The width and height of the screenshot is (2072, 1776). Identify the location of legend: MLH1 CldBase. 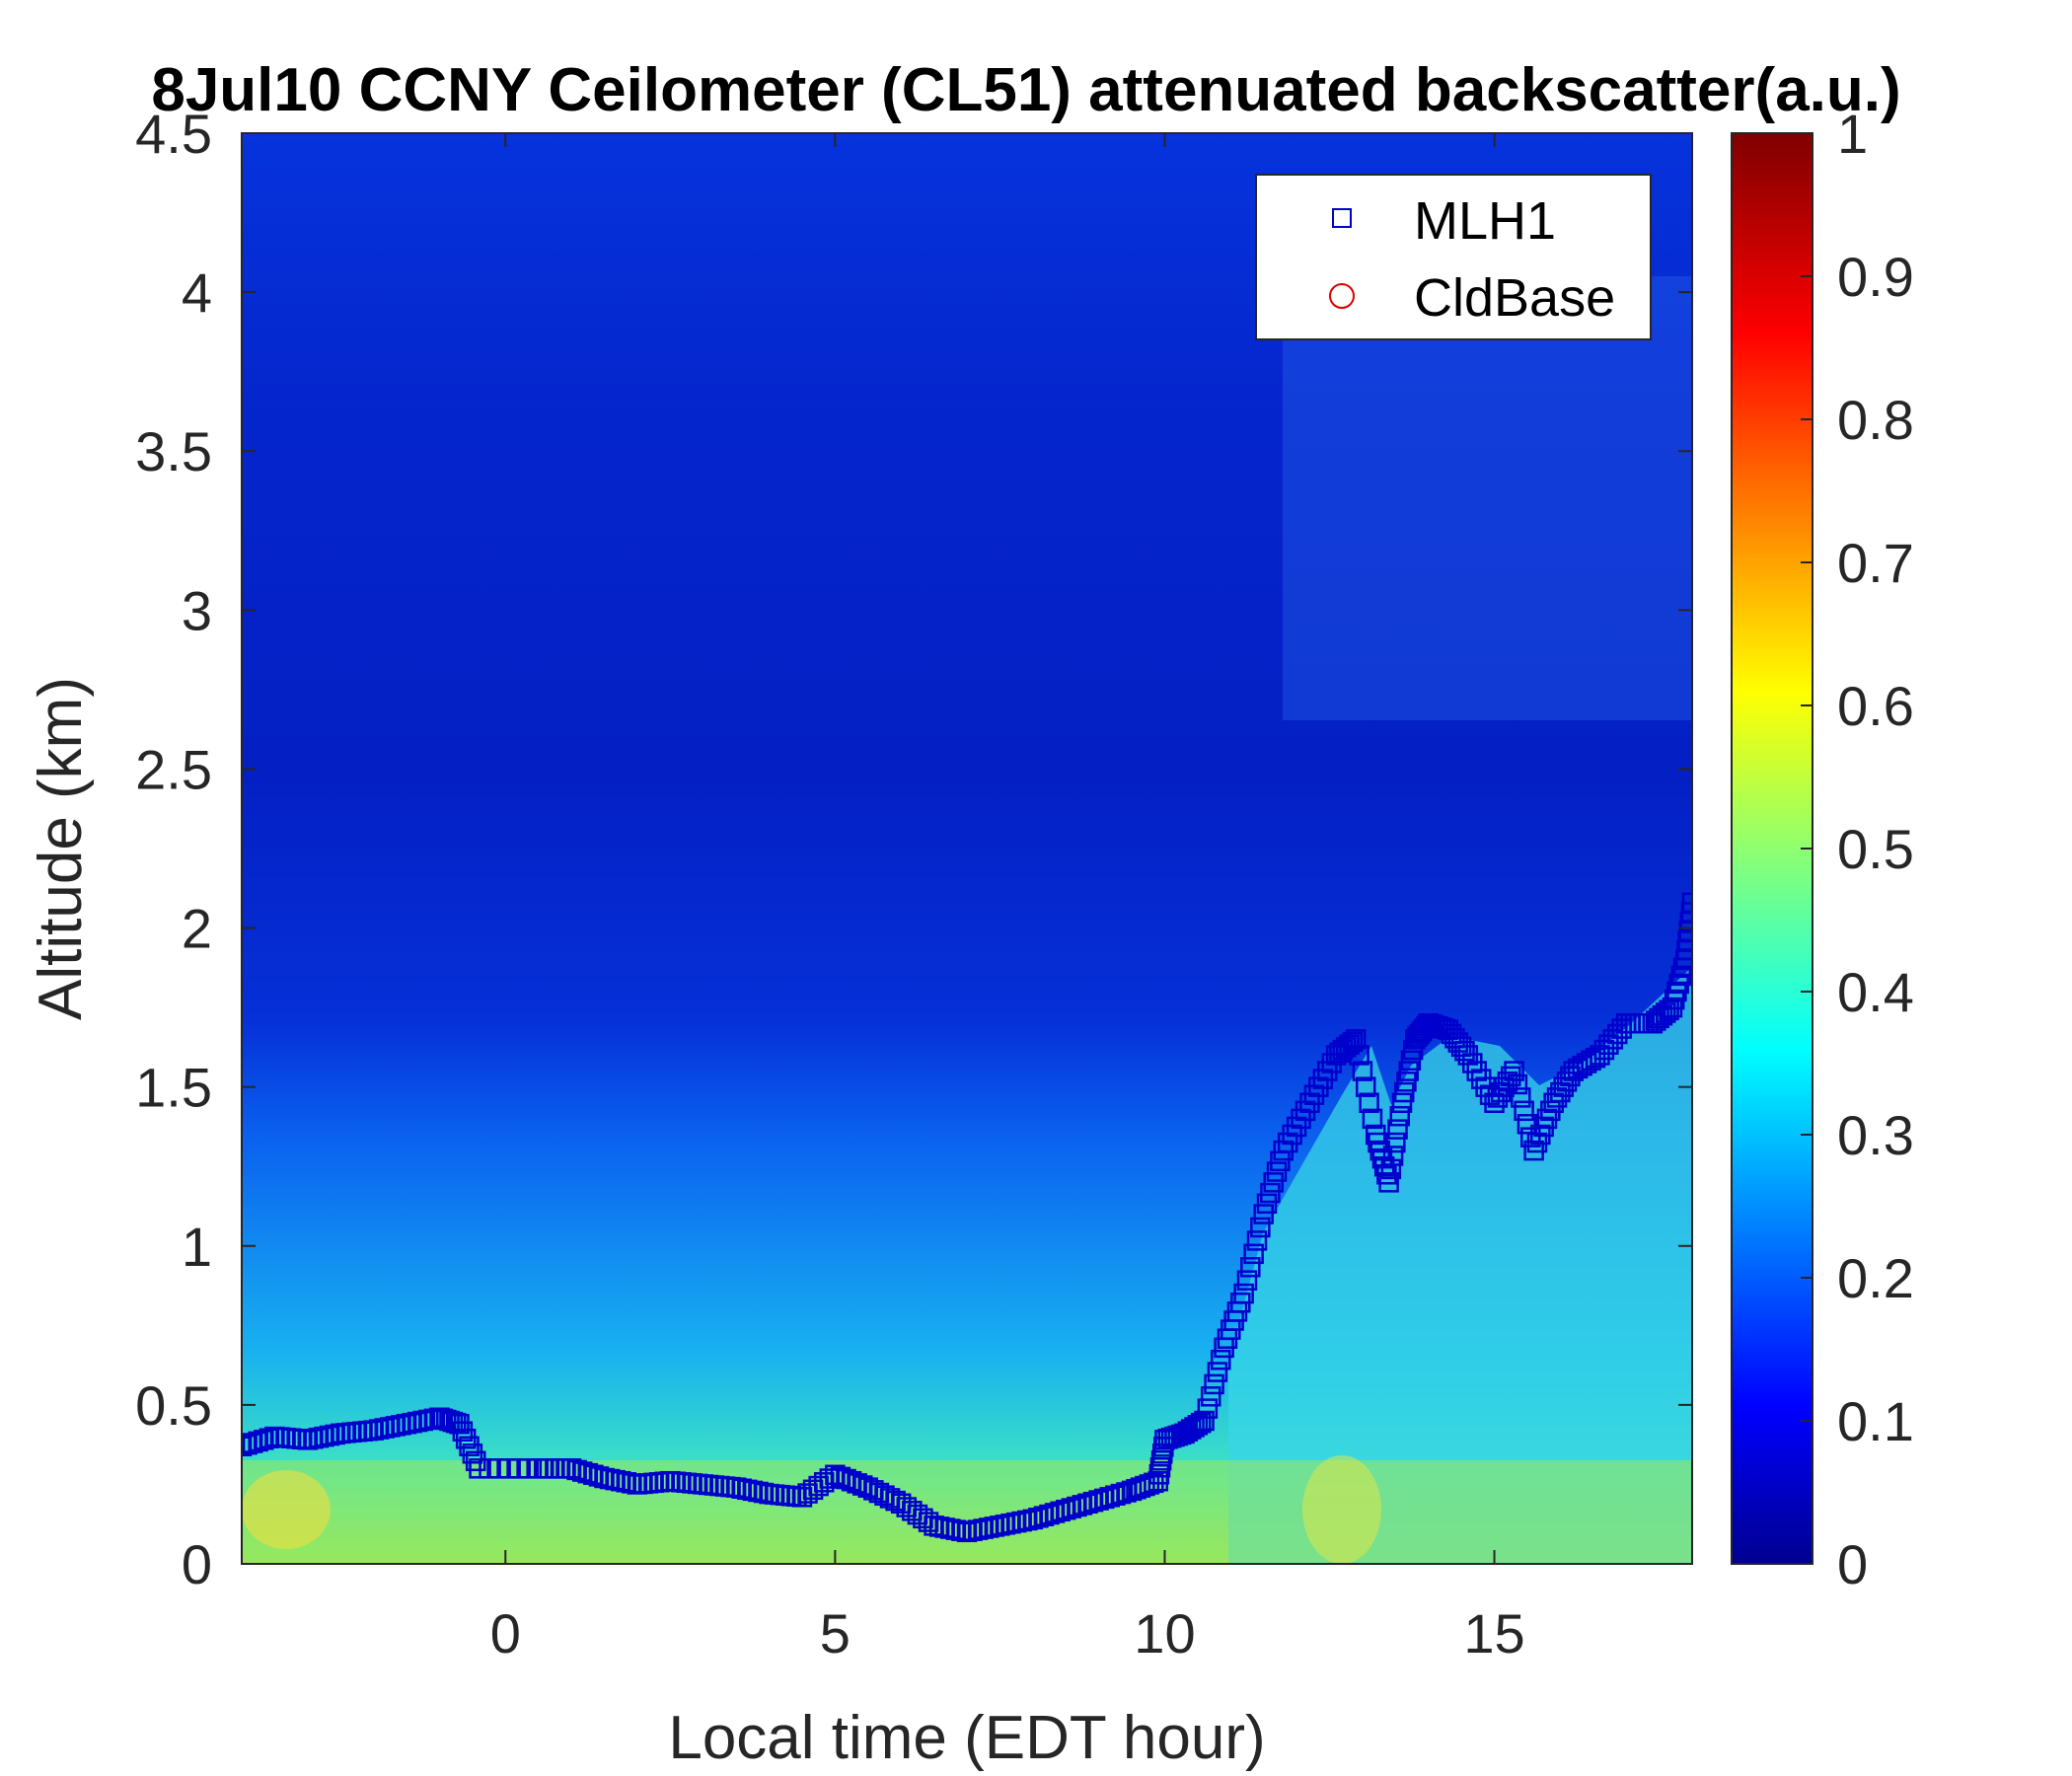
(1454, 257).